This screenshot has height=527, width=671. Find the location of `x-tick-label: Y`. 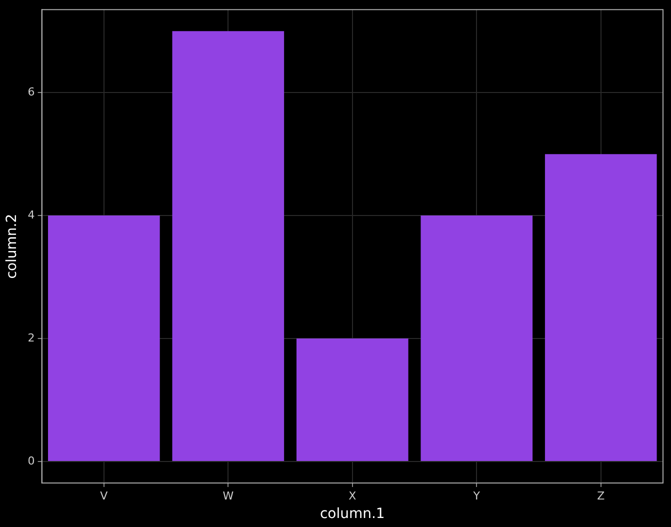

x-tick-label: Y is located at coordinates (476, 495).